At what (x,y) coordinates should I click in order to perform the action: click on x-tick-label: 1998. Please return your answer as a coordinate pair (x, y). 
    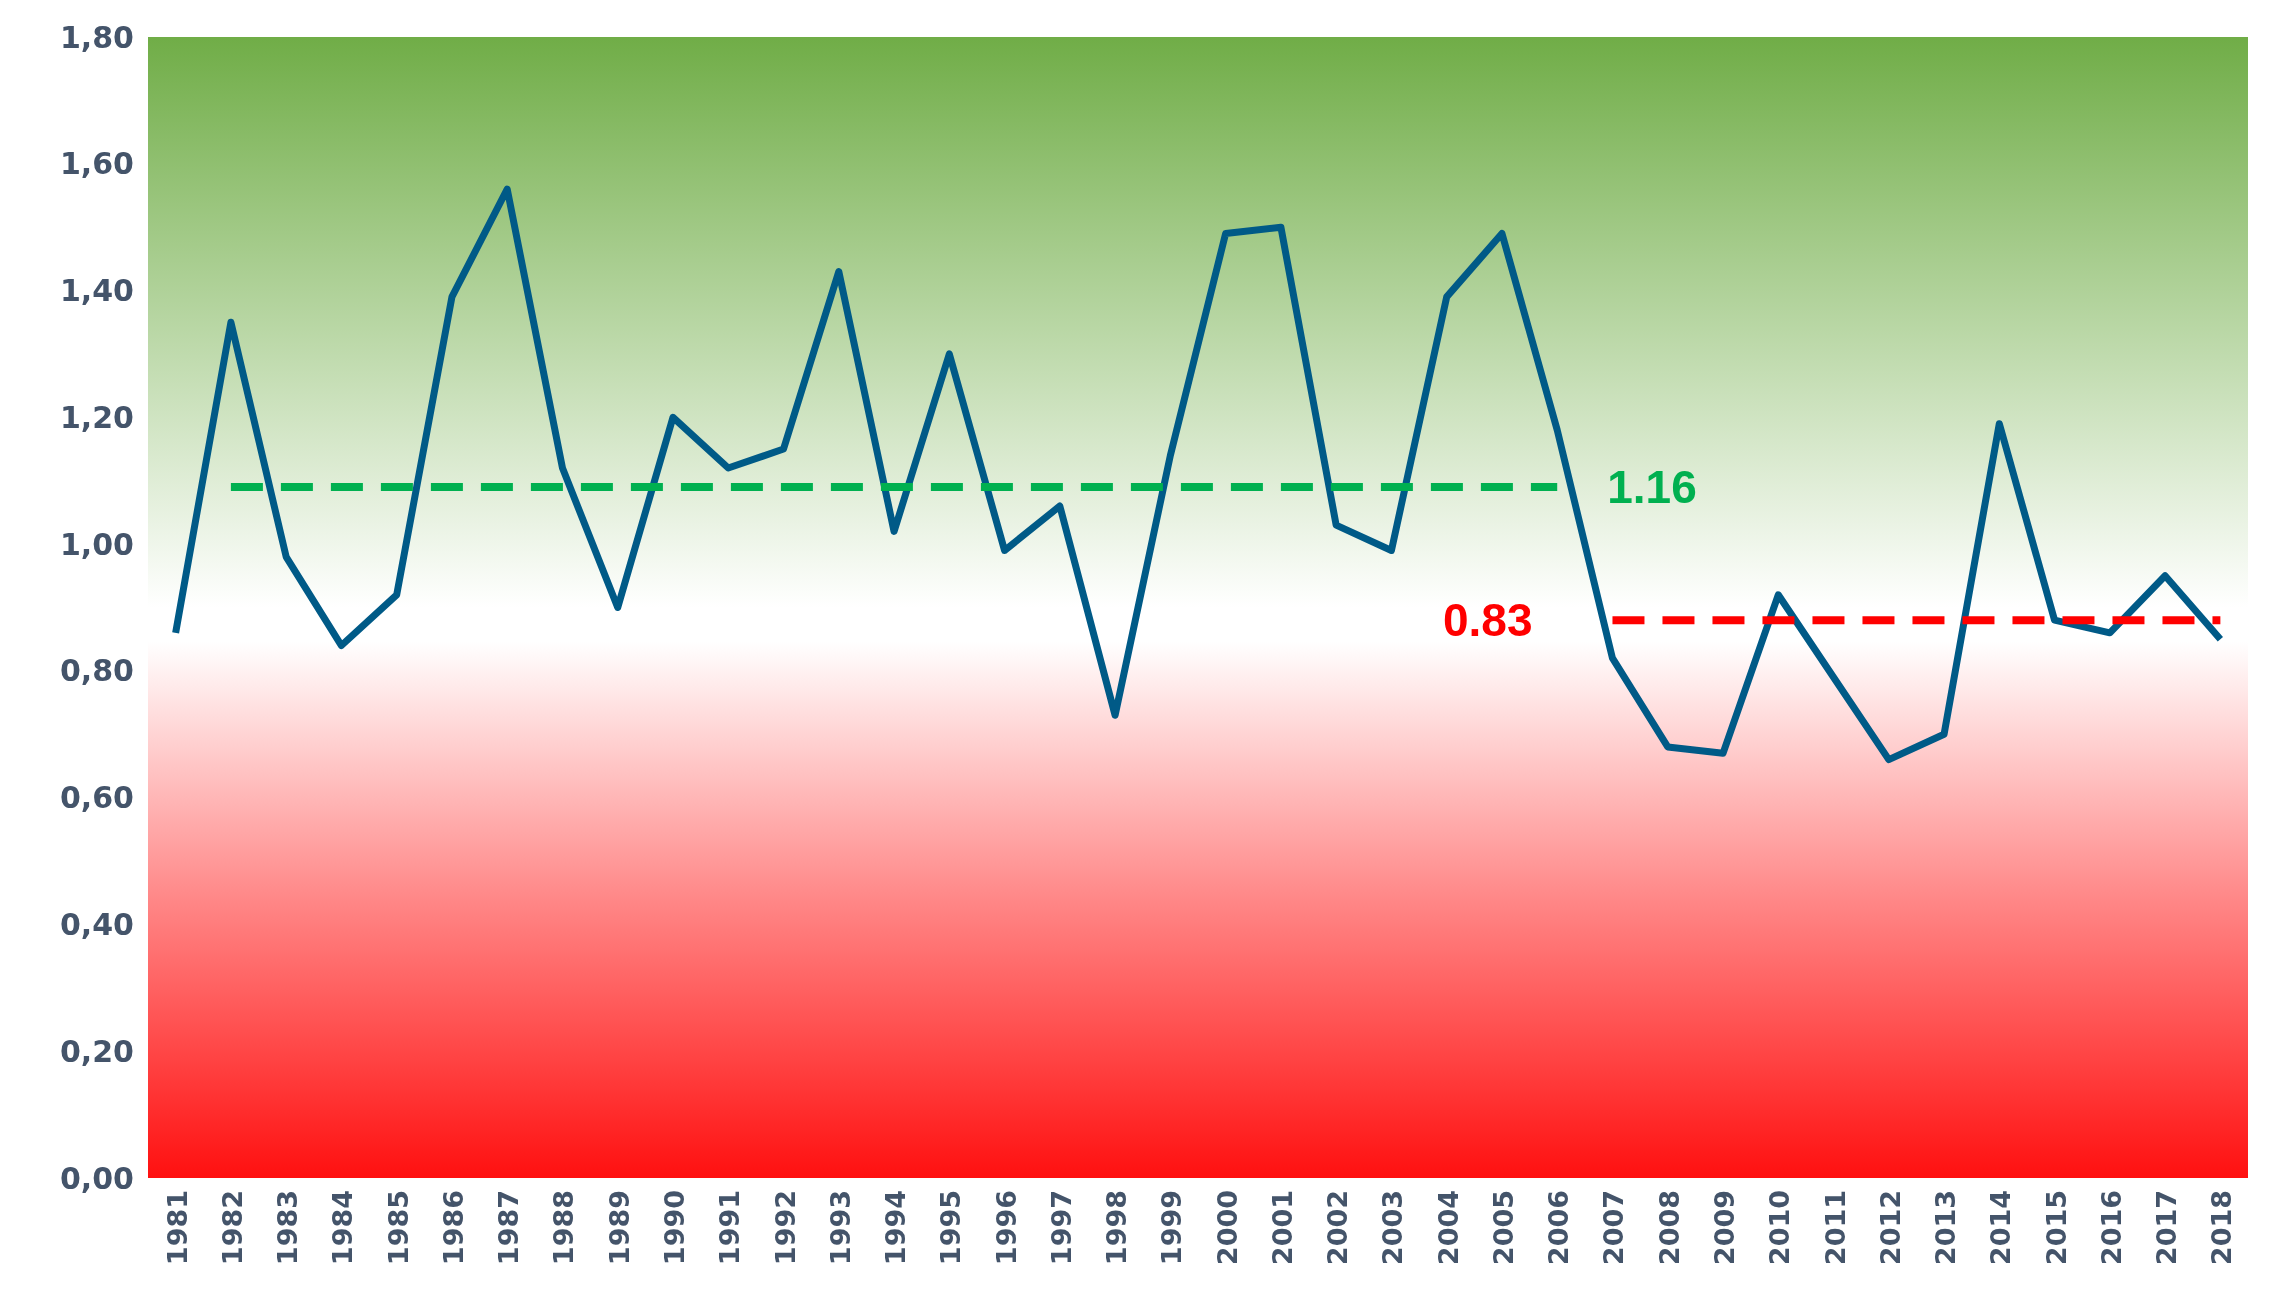
    Looking at the image, I should click on (1117, 1228).